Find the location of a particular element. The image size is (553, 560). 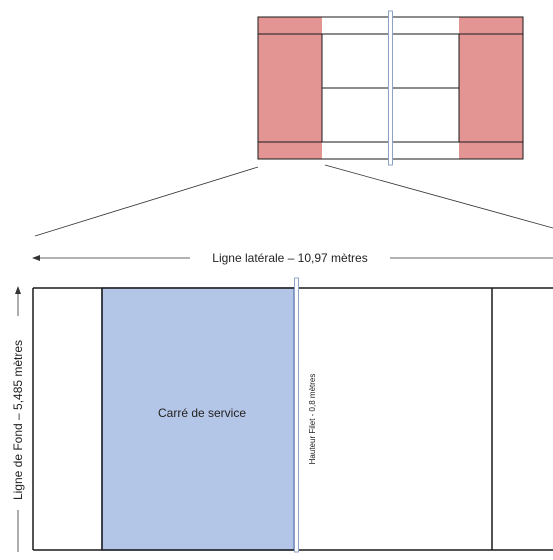

overview-court is located at coordinates (390, 88).